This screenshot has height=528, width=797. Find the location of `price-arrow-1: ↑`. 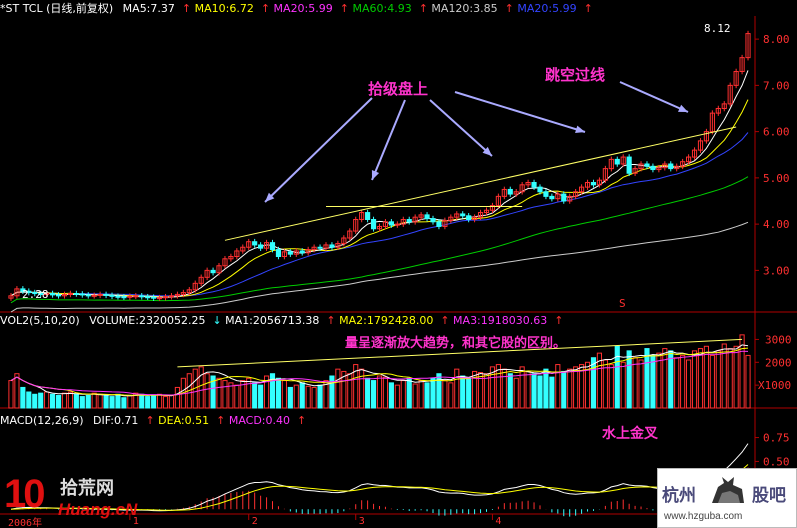

price-arrow-1: ↑ is located at coordinates (265, 8).